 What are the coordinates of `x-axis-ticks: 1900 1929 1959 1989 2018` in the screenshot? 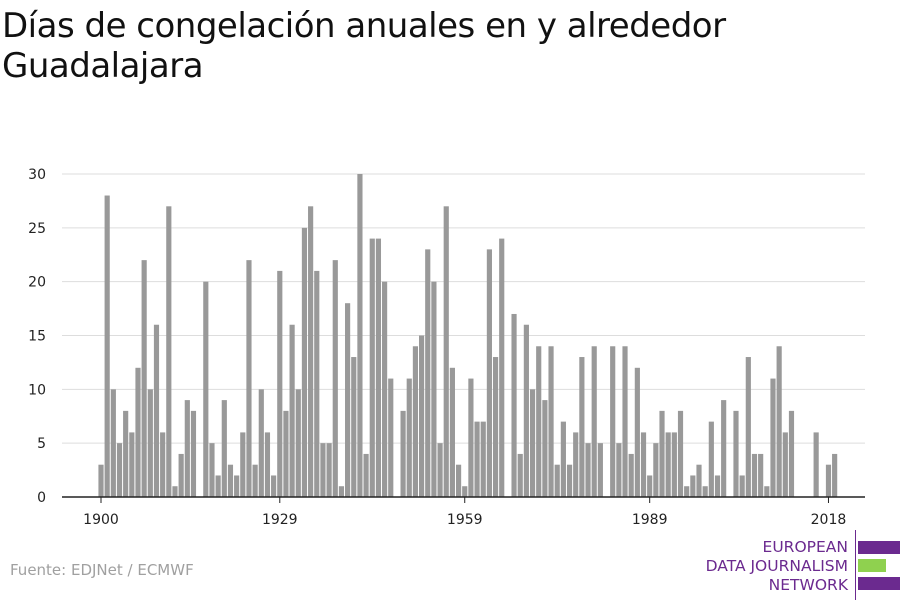 It's located at (464, 512).